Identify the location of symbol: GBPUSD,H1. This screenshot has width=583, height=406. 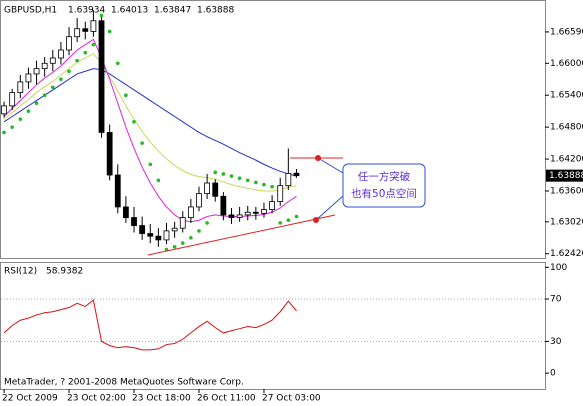
(30, 11).